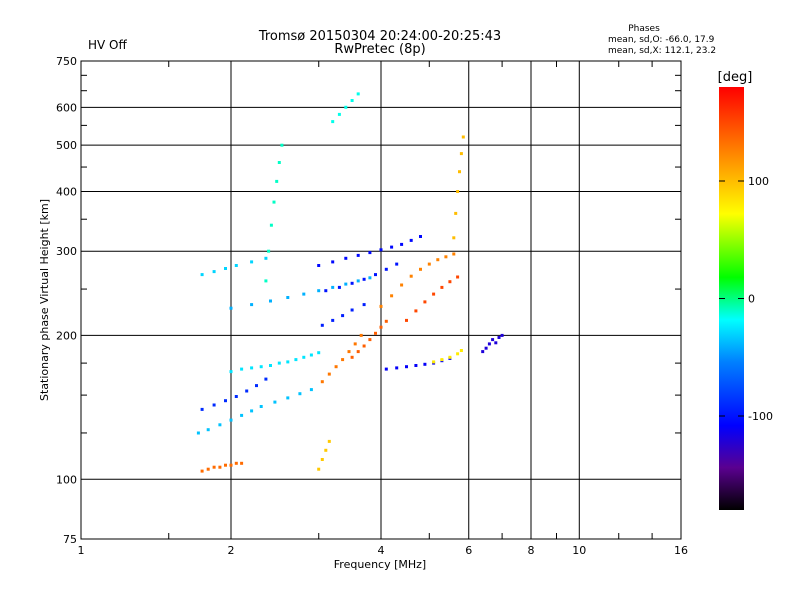  I want to click on colorbar-tick-label: -100, so click(760, 416).